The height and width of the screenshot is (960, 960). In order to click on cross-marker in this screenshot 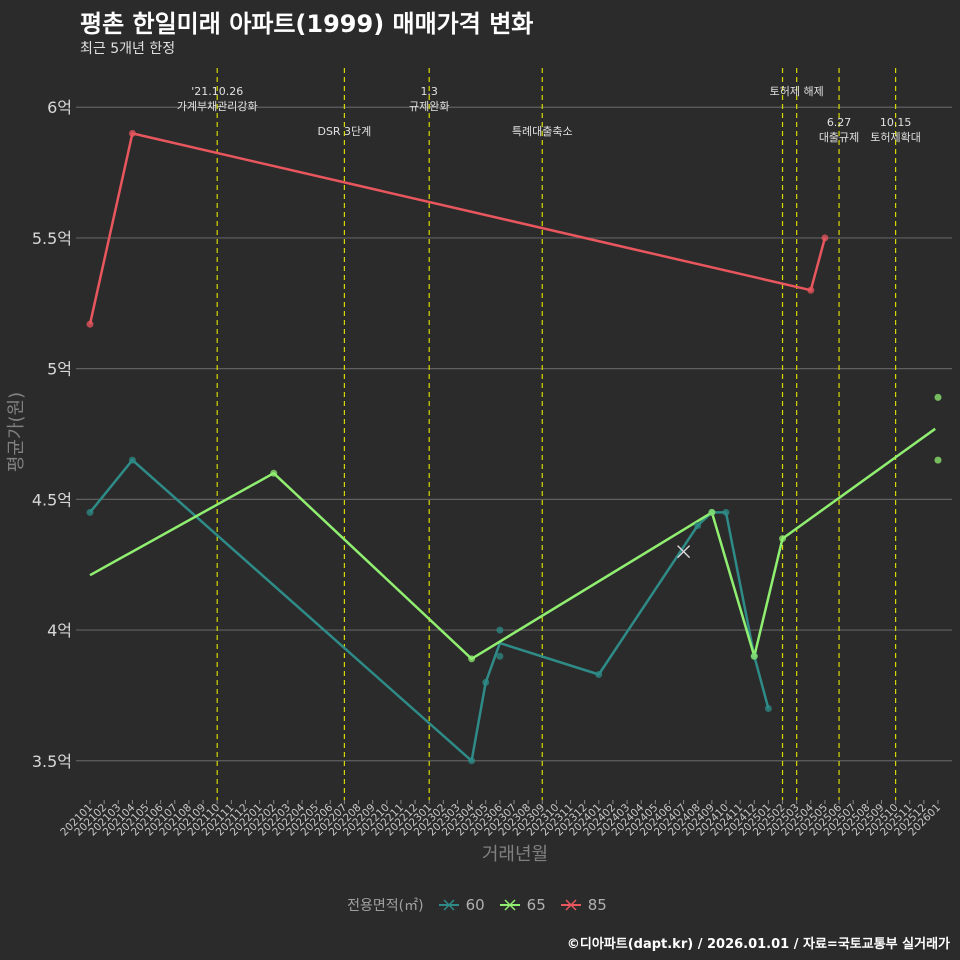, I will do `click(684, 552)`.